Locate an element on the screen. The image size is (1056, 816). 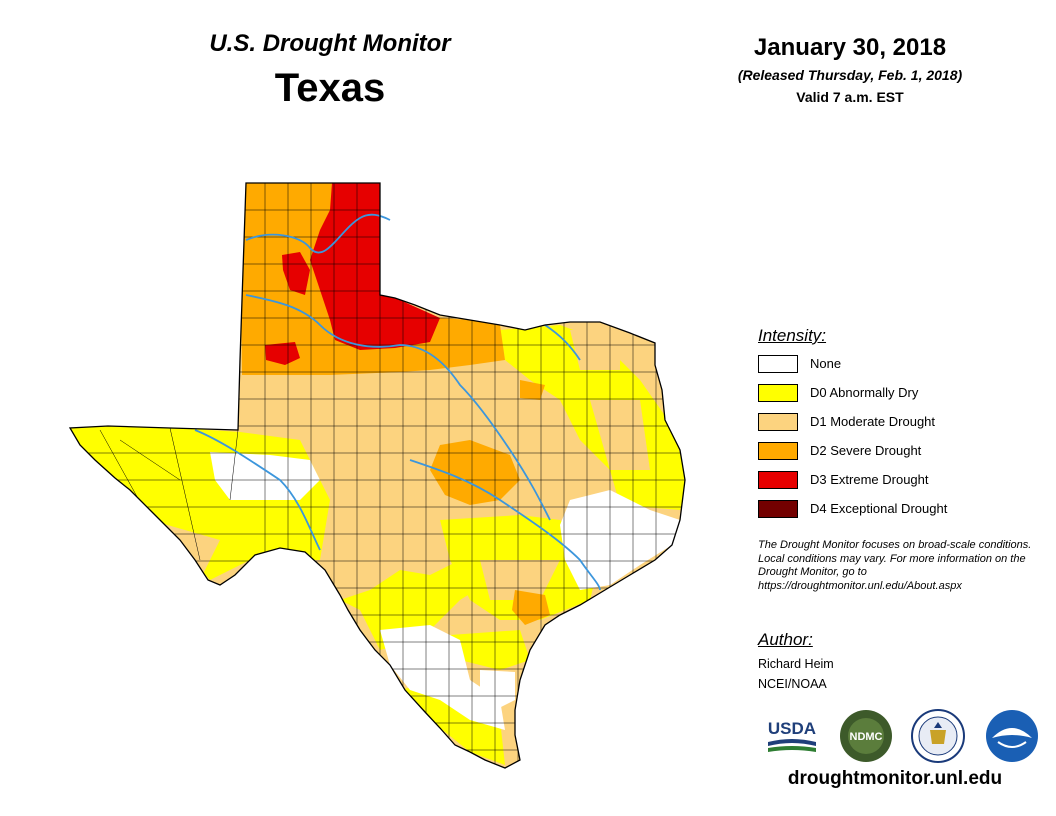
d2-central-texas is located at coordinates (475, 472).